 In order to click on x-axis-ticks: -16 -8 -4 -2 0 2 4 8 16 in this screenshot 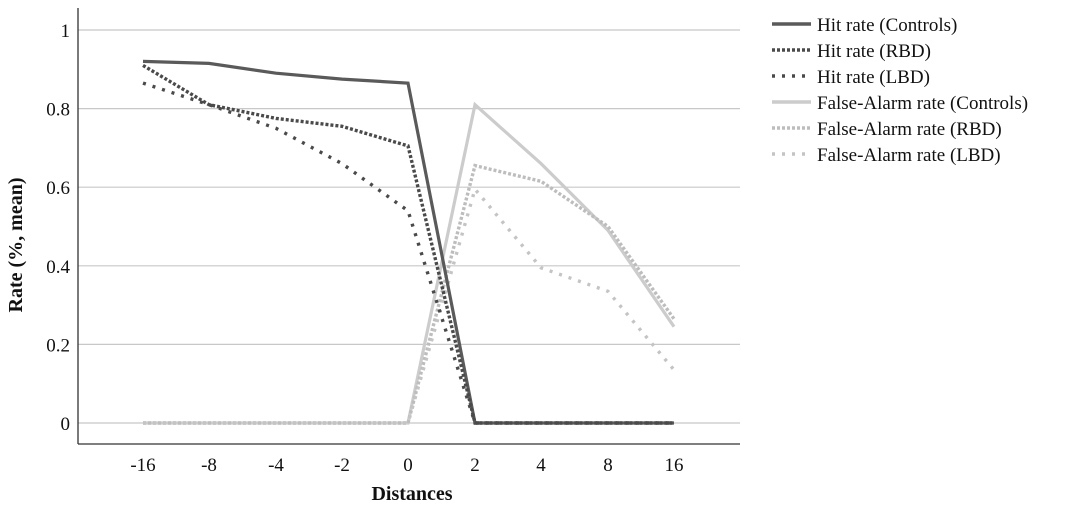, I will do `click(406, 465)`.